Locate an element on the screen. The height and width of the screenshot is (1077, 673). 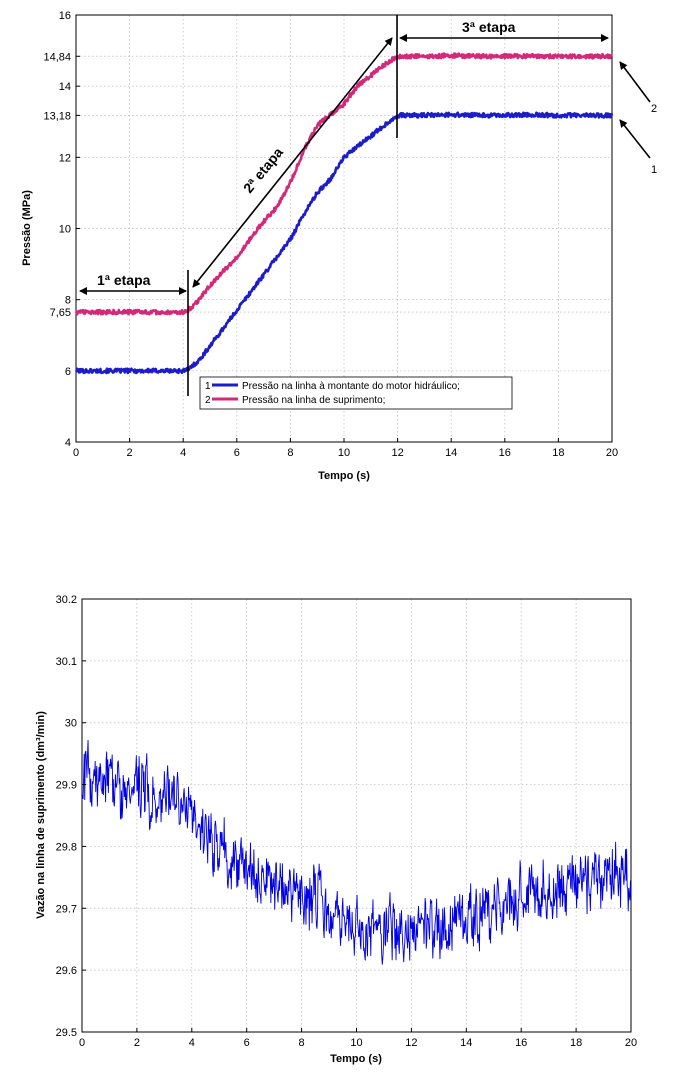
pressure-x-tick-label: 20 is located at coordinates (612, 453).